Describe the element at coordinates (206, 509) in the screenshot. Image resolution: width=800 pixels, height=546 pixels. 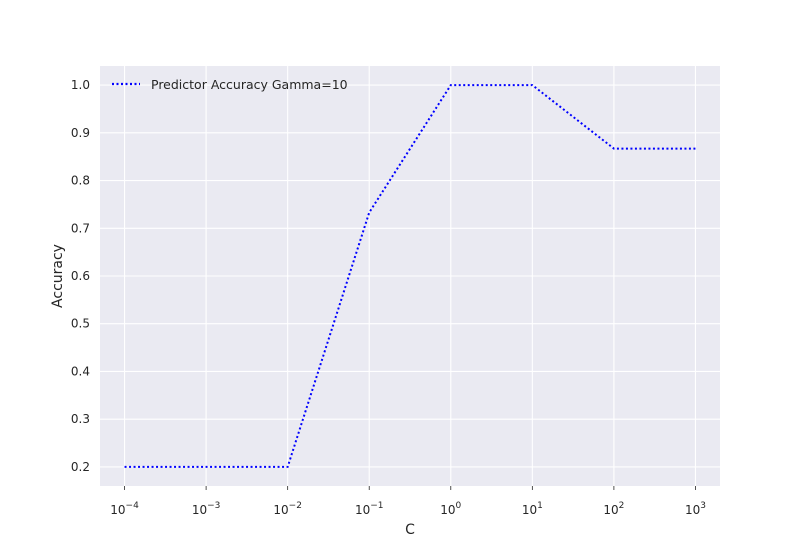
I see `x-tick-label: 10⁻³` at that location.